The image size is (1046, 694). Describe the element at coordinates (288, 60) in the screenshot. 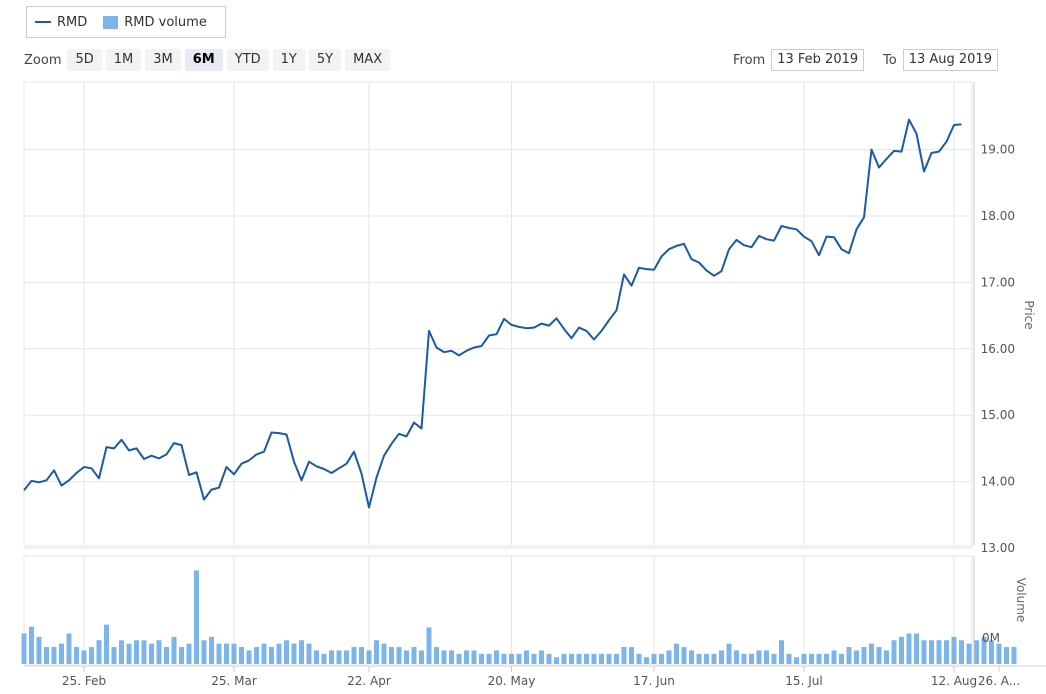

I see `zoom-1y-button: 1Y` at that location.